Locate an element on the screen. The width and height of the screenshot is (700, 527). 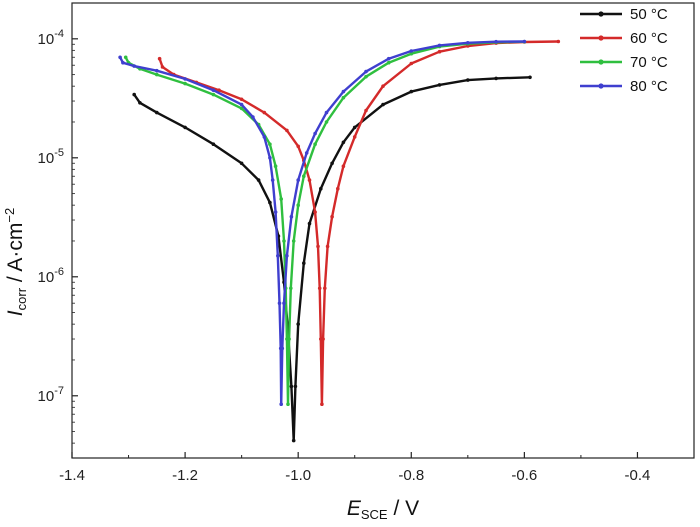
legend-label: 70 °C is located at coordinates (649, 62).